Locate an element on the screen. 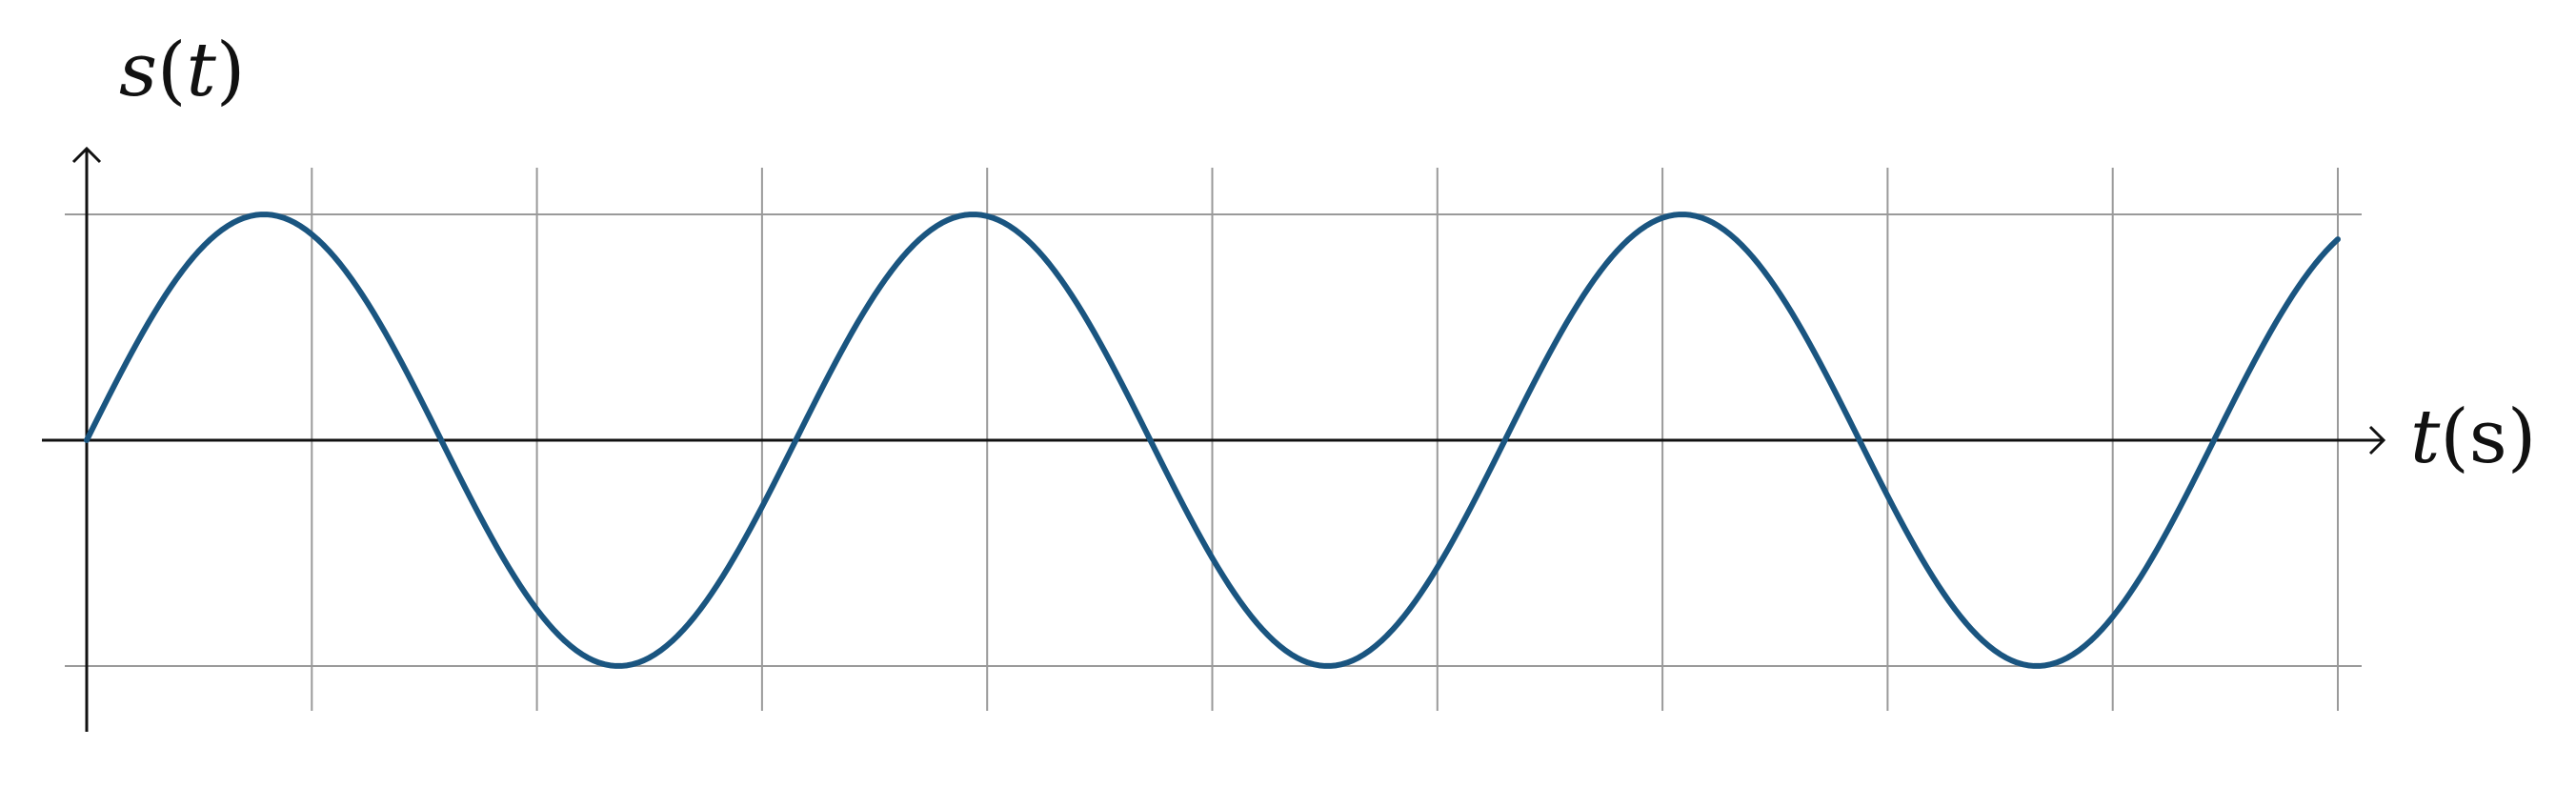 This screenshot has height=788, width=2576. y-axis-label-paren-open: ( is located at coordinates (172, 70).